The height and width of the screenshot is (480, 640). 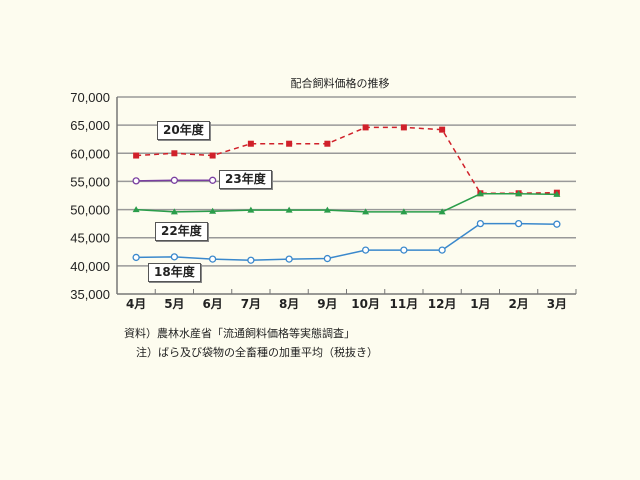 I want to click on chart-title: 配合飼料価格の推移, so click(x=340, y=83).